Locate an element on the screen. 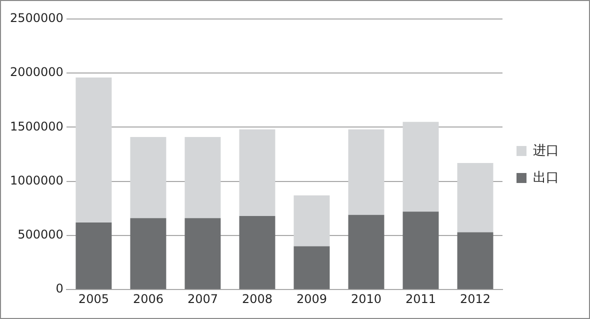  x-tick-label: 2010 is located at coordinates (366, 299).